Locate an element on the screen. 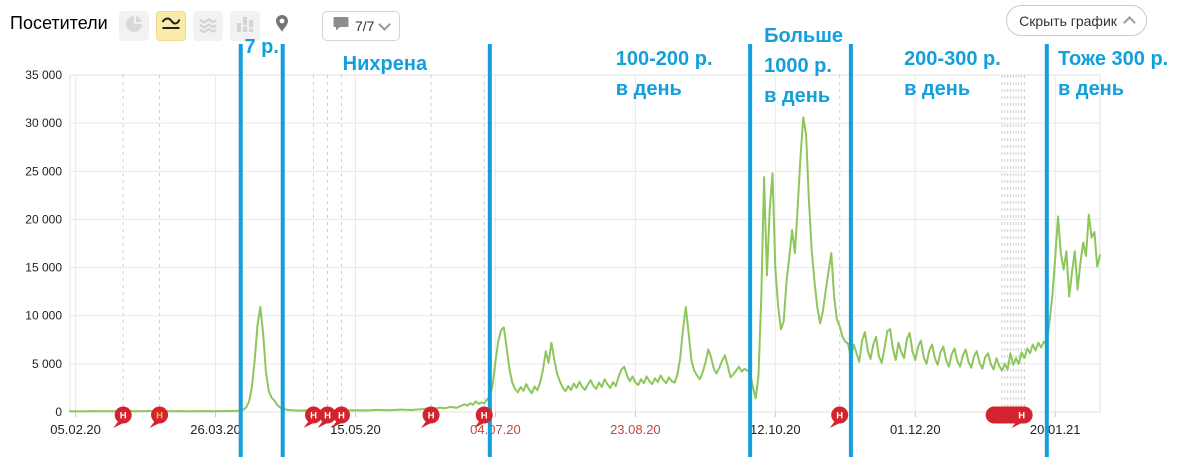  x-axis-tick-label: 12.10.20 is located at coordinates (775, 429).